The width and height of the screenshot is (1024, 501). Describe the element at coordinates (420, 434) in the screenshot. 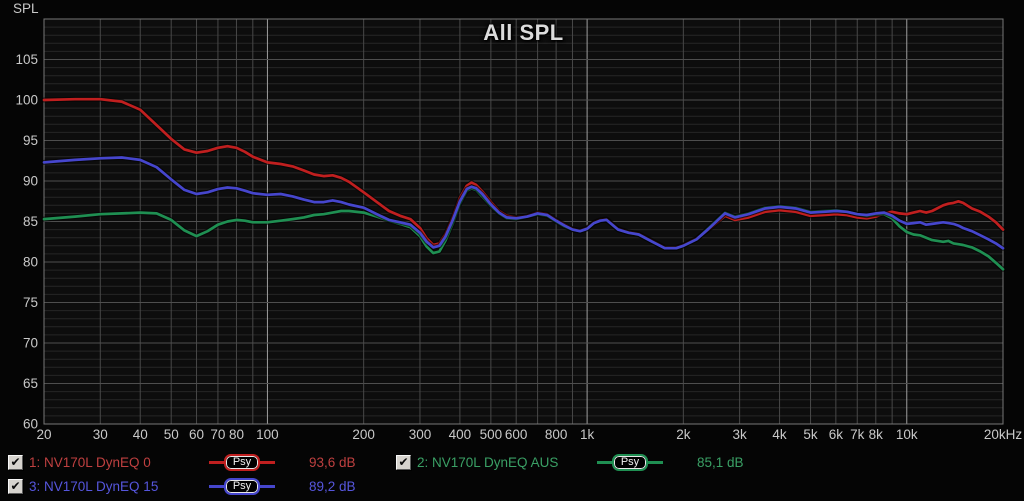

I see `x-tick-label: 300` at that location.